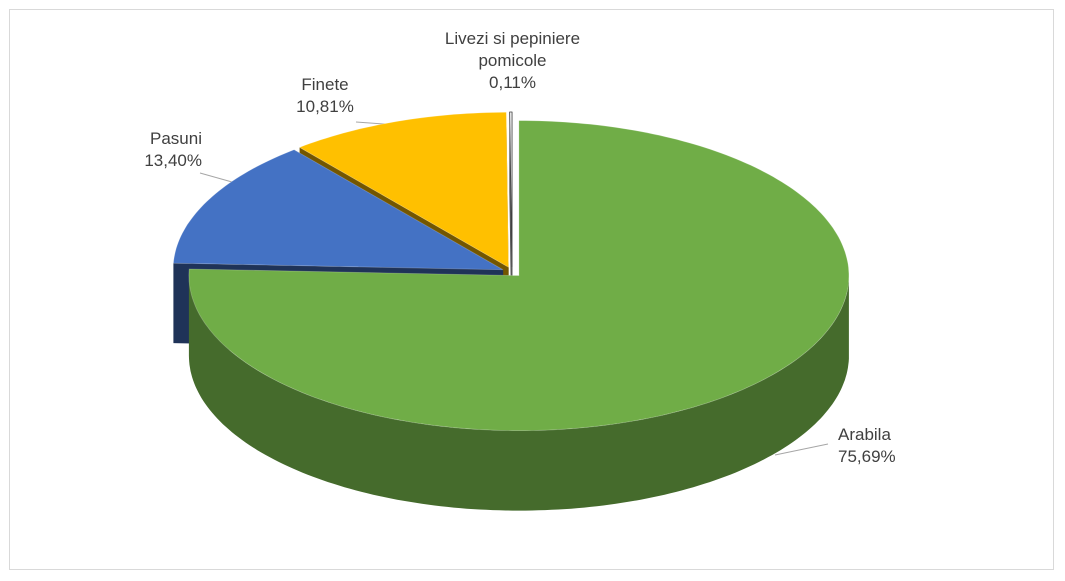 Image resolution: width=1065 pixels, height=581 pixels. I want to click on data-label: Arabila 75,69%, so click(898, 446).